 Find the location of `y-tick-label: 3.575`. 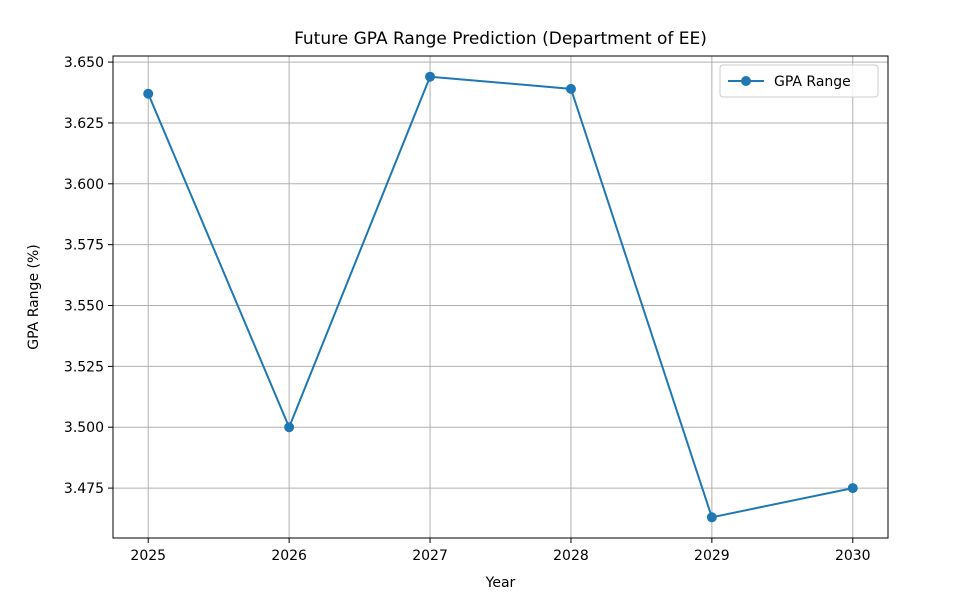

y-tick-label: 3.575 is located at coordinates (84, 246).